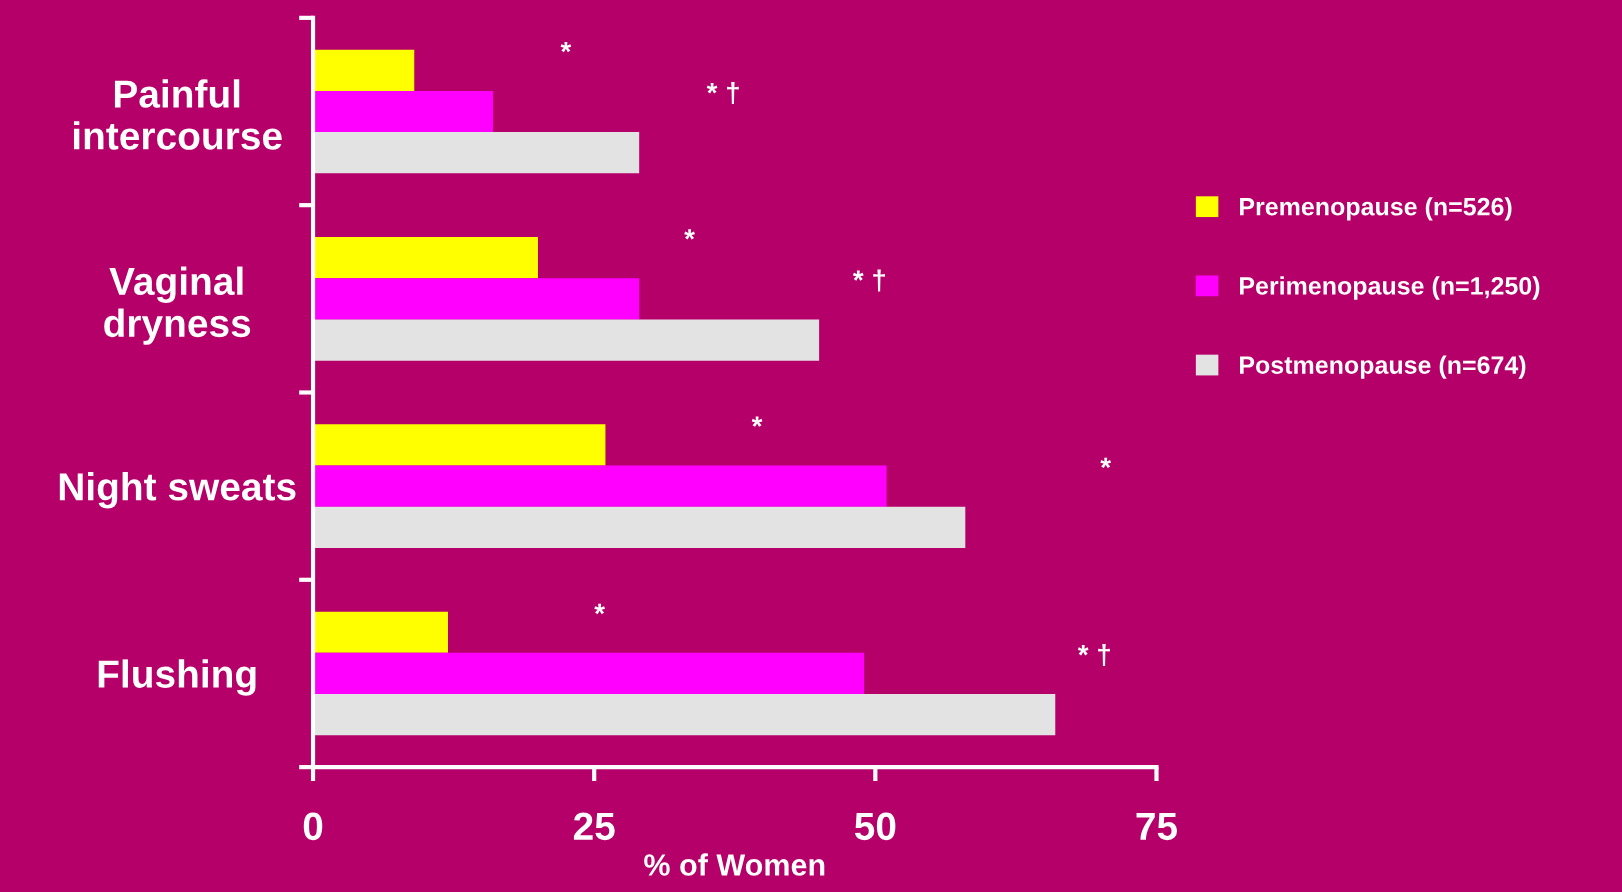 Image resolution: width=1622 pixels, height=892 pixels. Describe the element at coordinates (177, 677) in the screenshot. I see `y-tick-label: Flushing` at that location.